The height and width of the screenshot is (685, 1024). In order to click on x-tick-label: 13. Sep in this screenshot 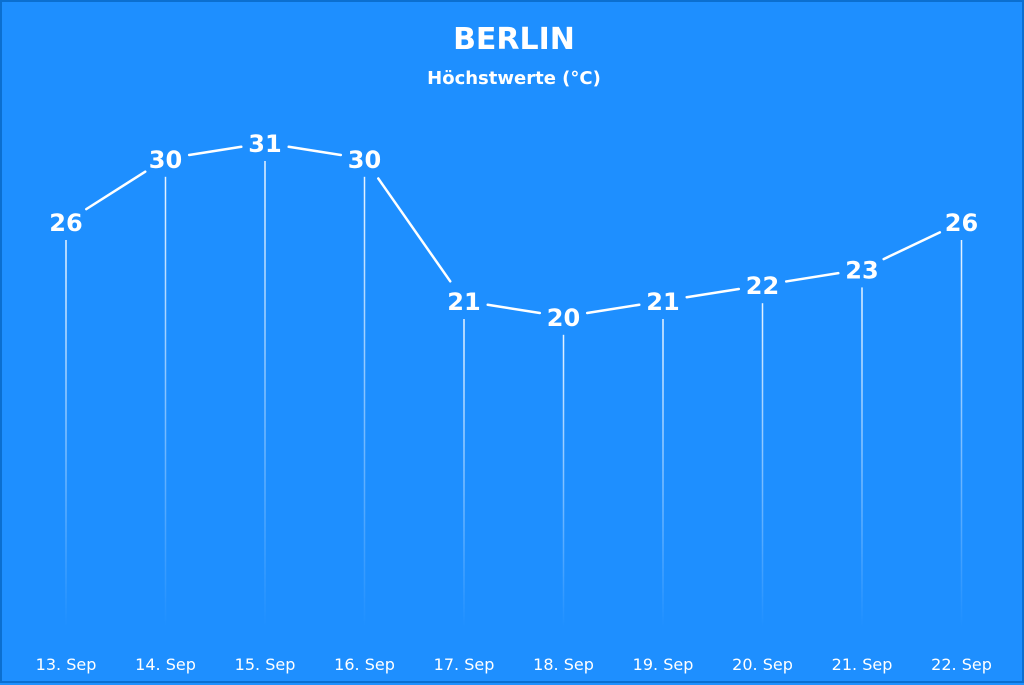, I will do `click(66, 664)`.